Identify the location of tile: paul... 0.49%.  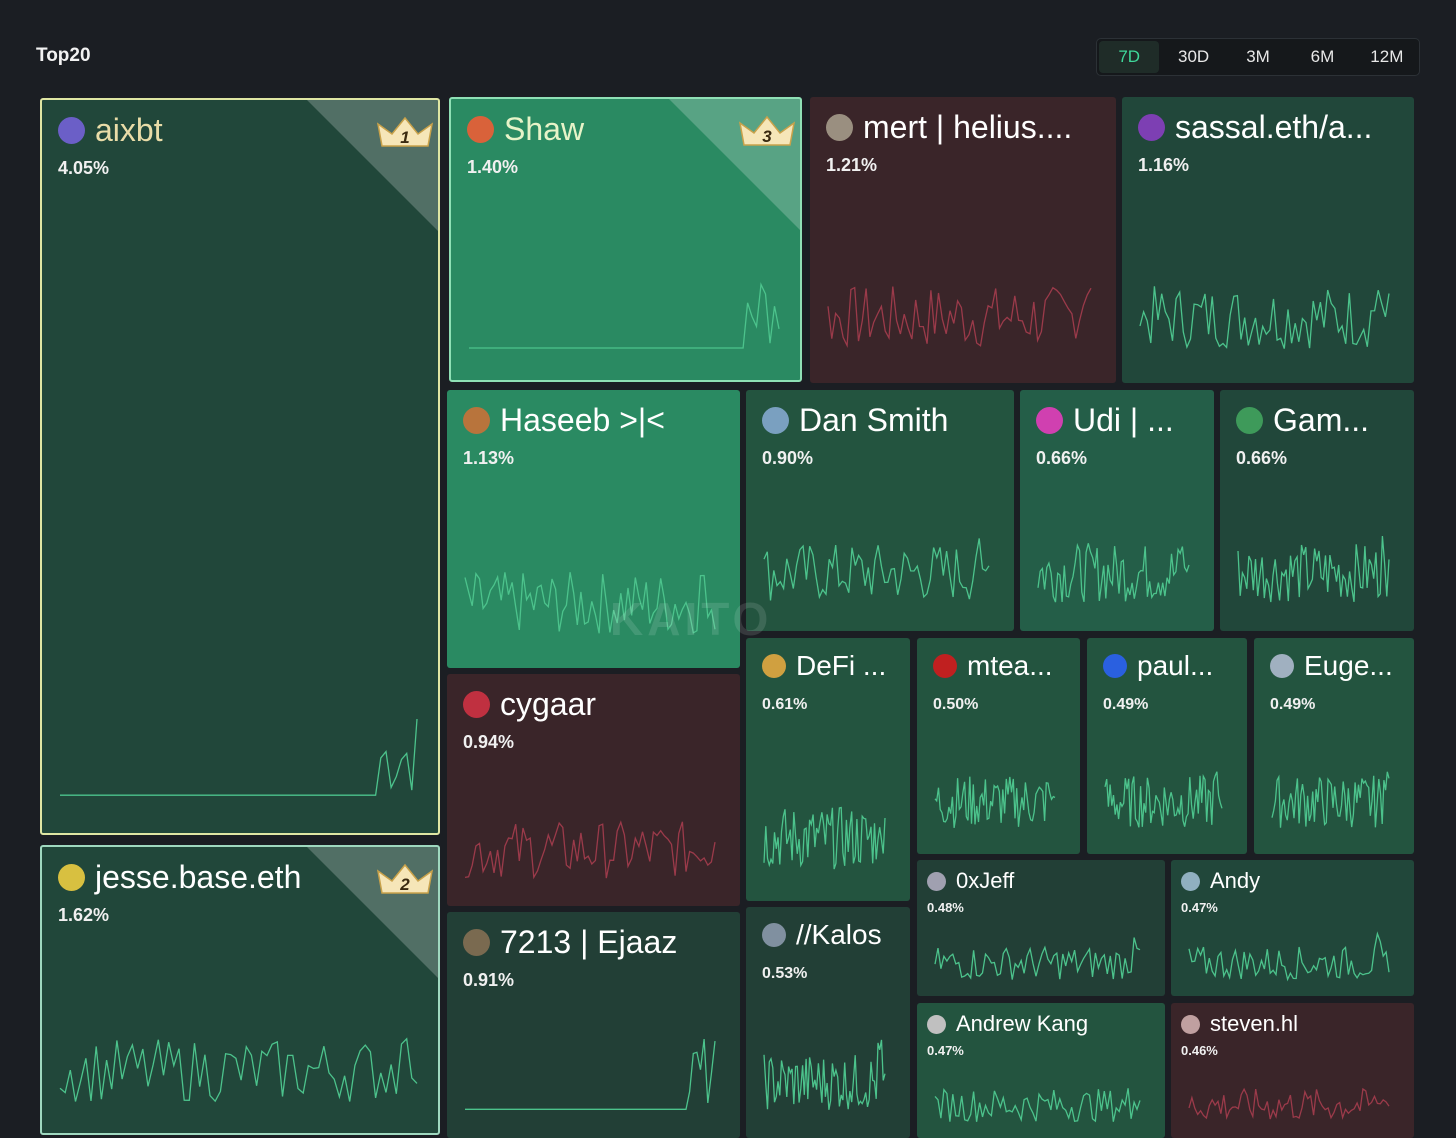
(1167, 746).